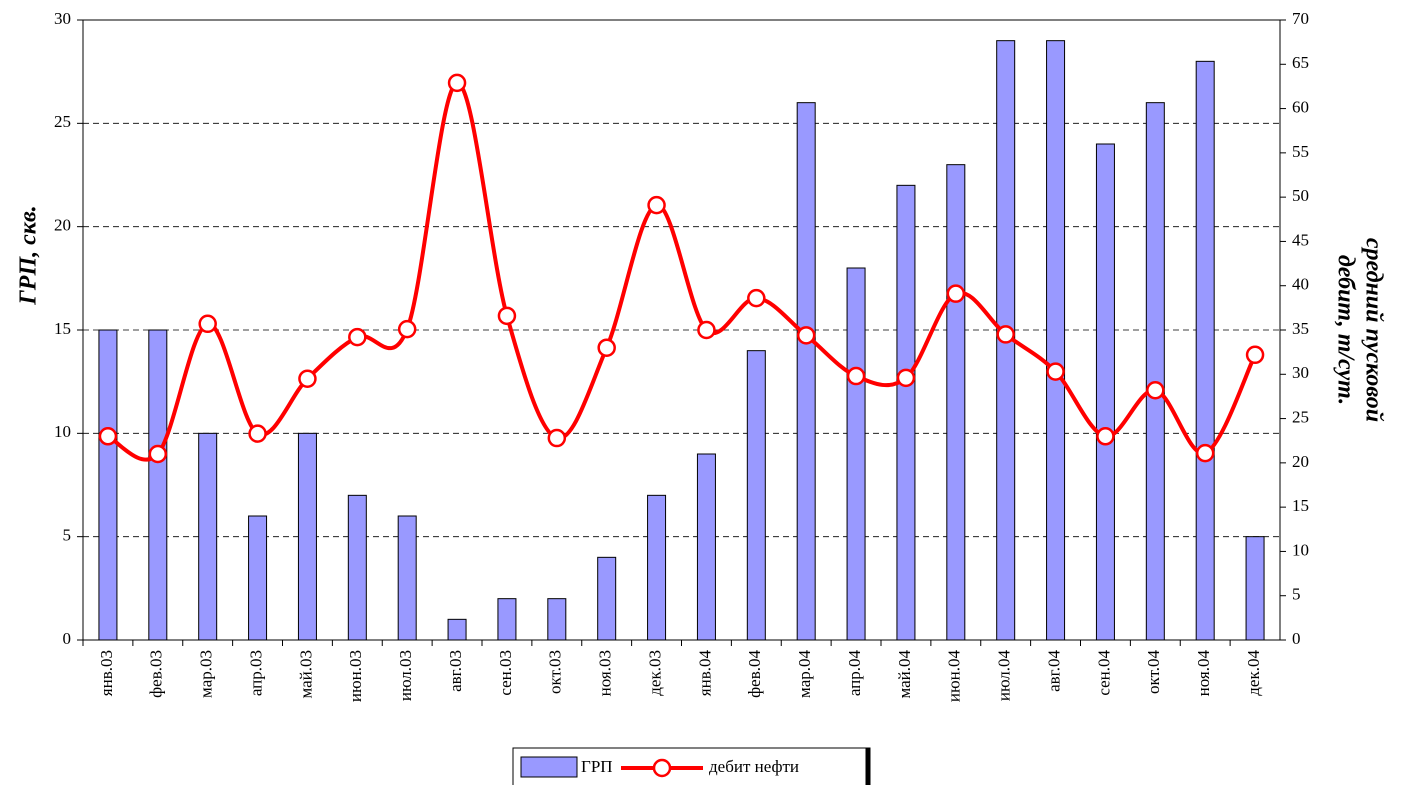 This screenshot has width=1403, height=785. What do you see at coordinates (1300, 284) in the screenshot?
I see `y2-tick-label: 40` at bounding box center [1300, 284].